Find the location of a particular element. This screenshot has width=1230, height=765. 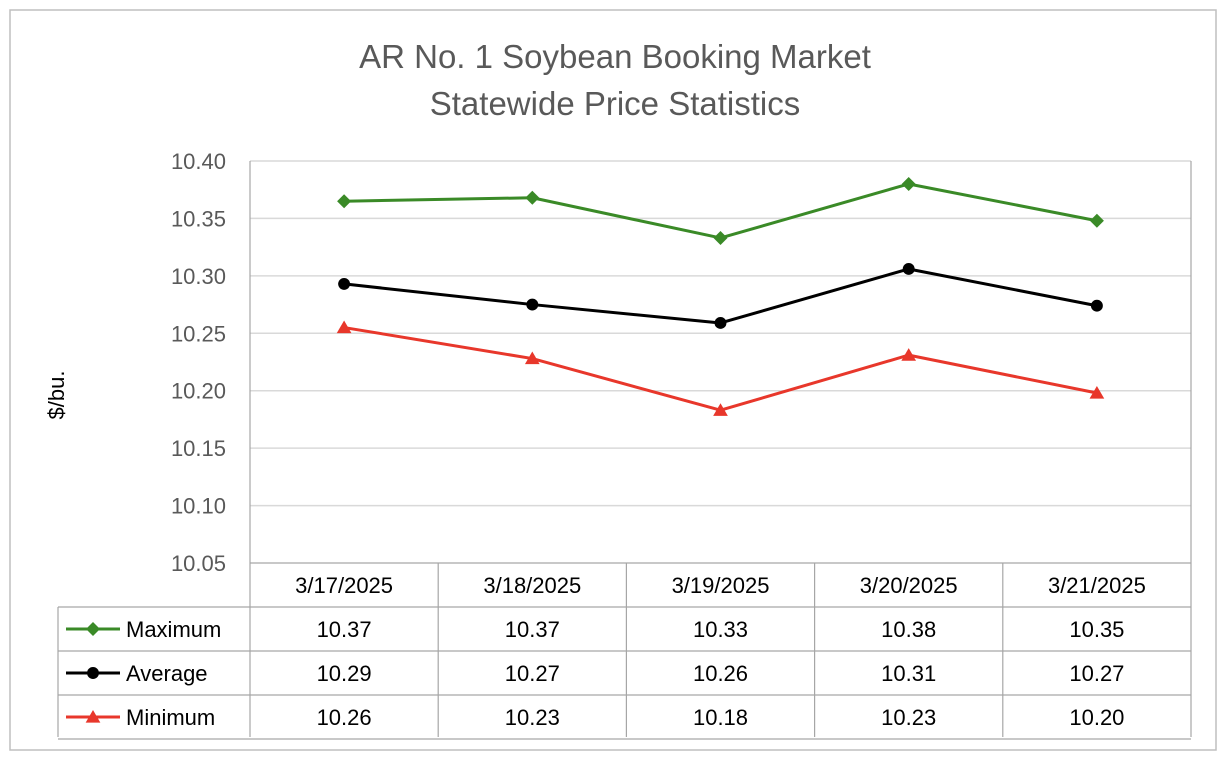

x-tick-label: 3/21/2025 is located at coordinates (1097, 585).